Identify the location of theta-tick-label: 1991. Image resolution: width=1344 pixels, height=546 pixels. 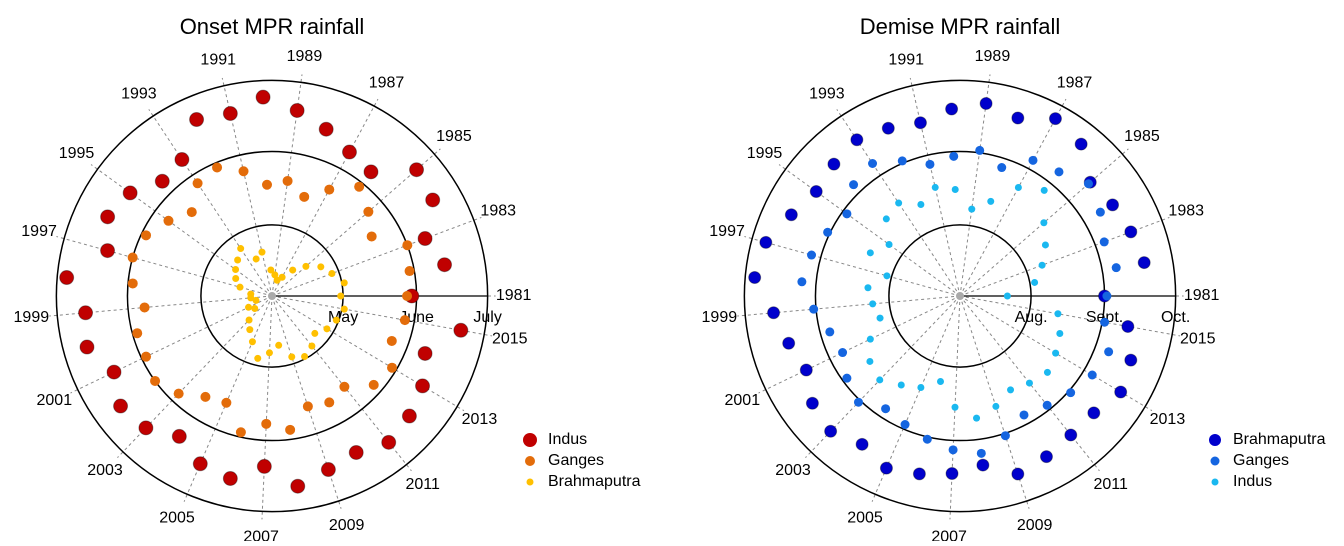
(218, 60).